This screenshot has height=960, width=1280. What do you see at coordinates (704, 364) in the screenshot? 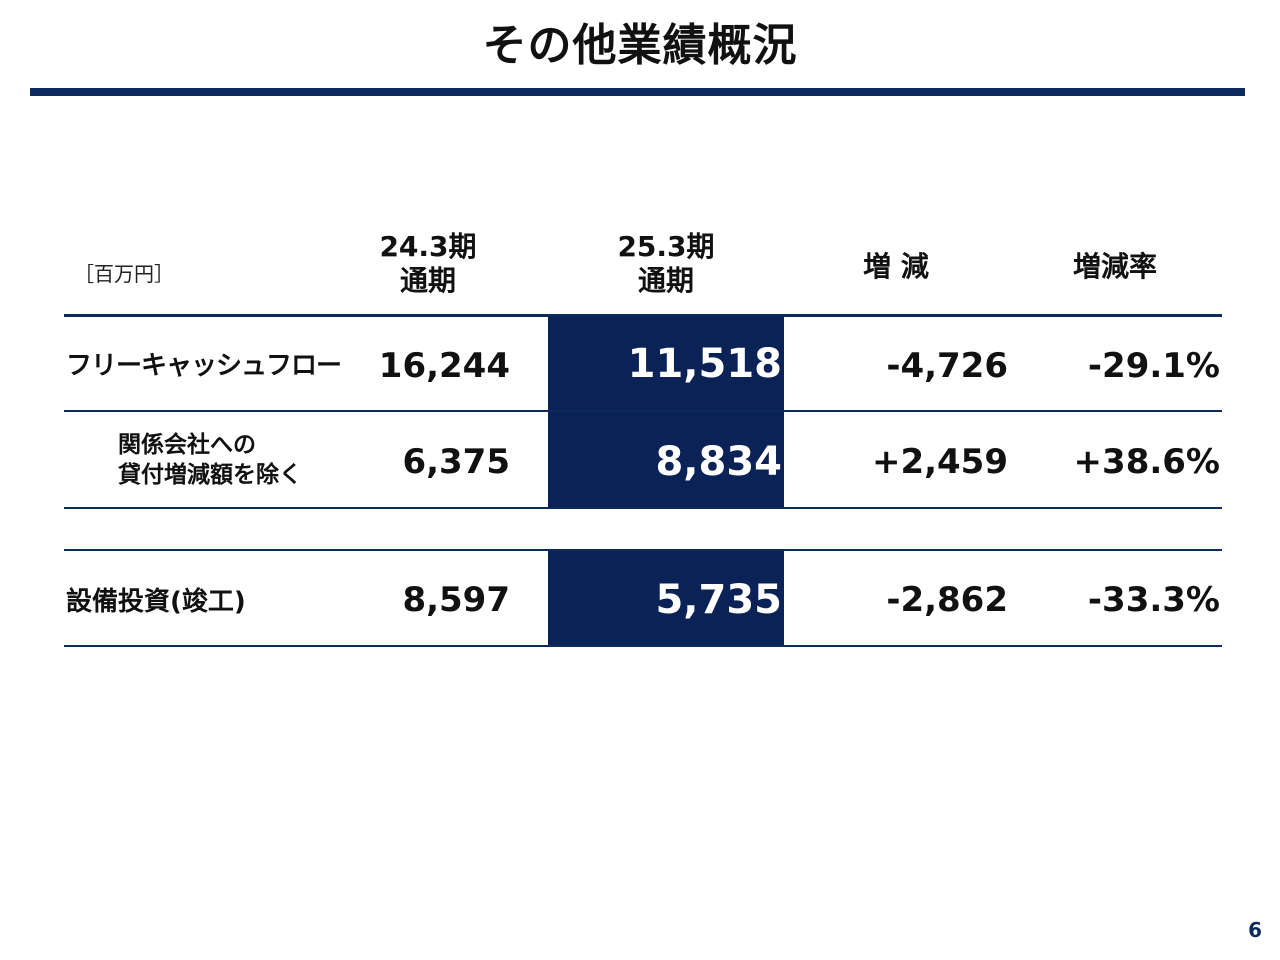
I see `cell-fcf-curr: 11,518` at bounding box center [704, 364].